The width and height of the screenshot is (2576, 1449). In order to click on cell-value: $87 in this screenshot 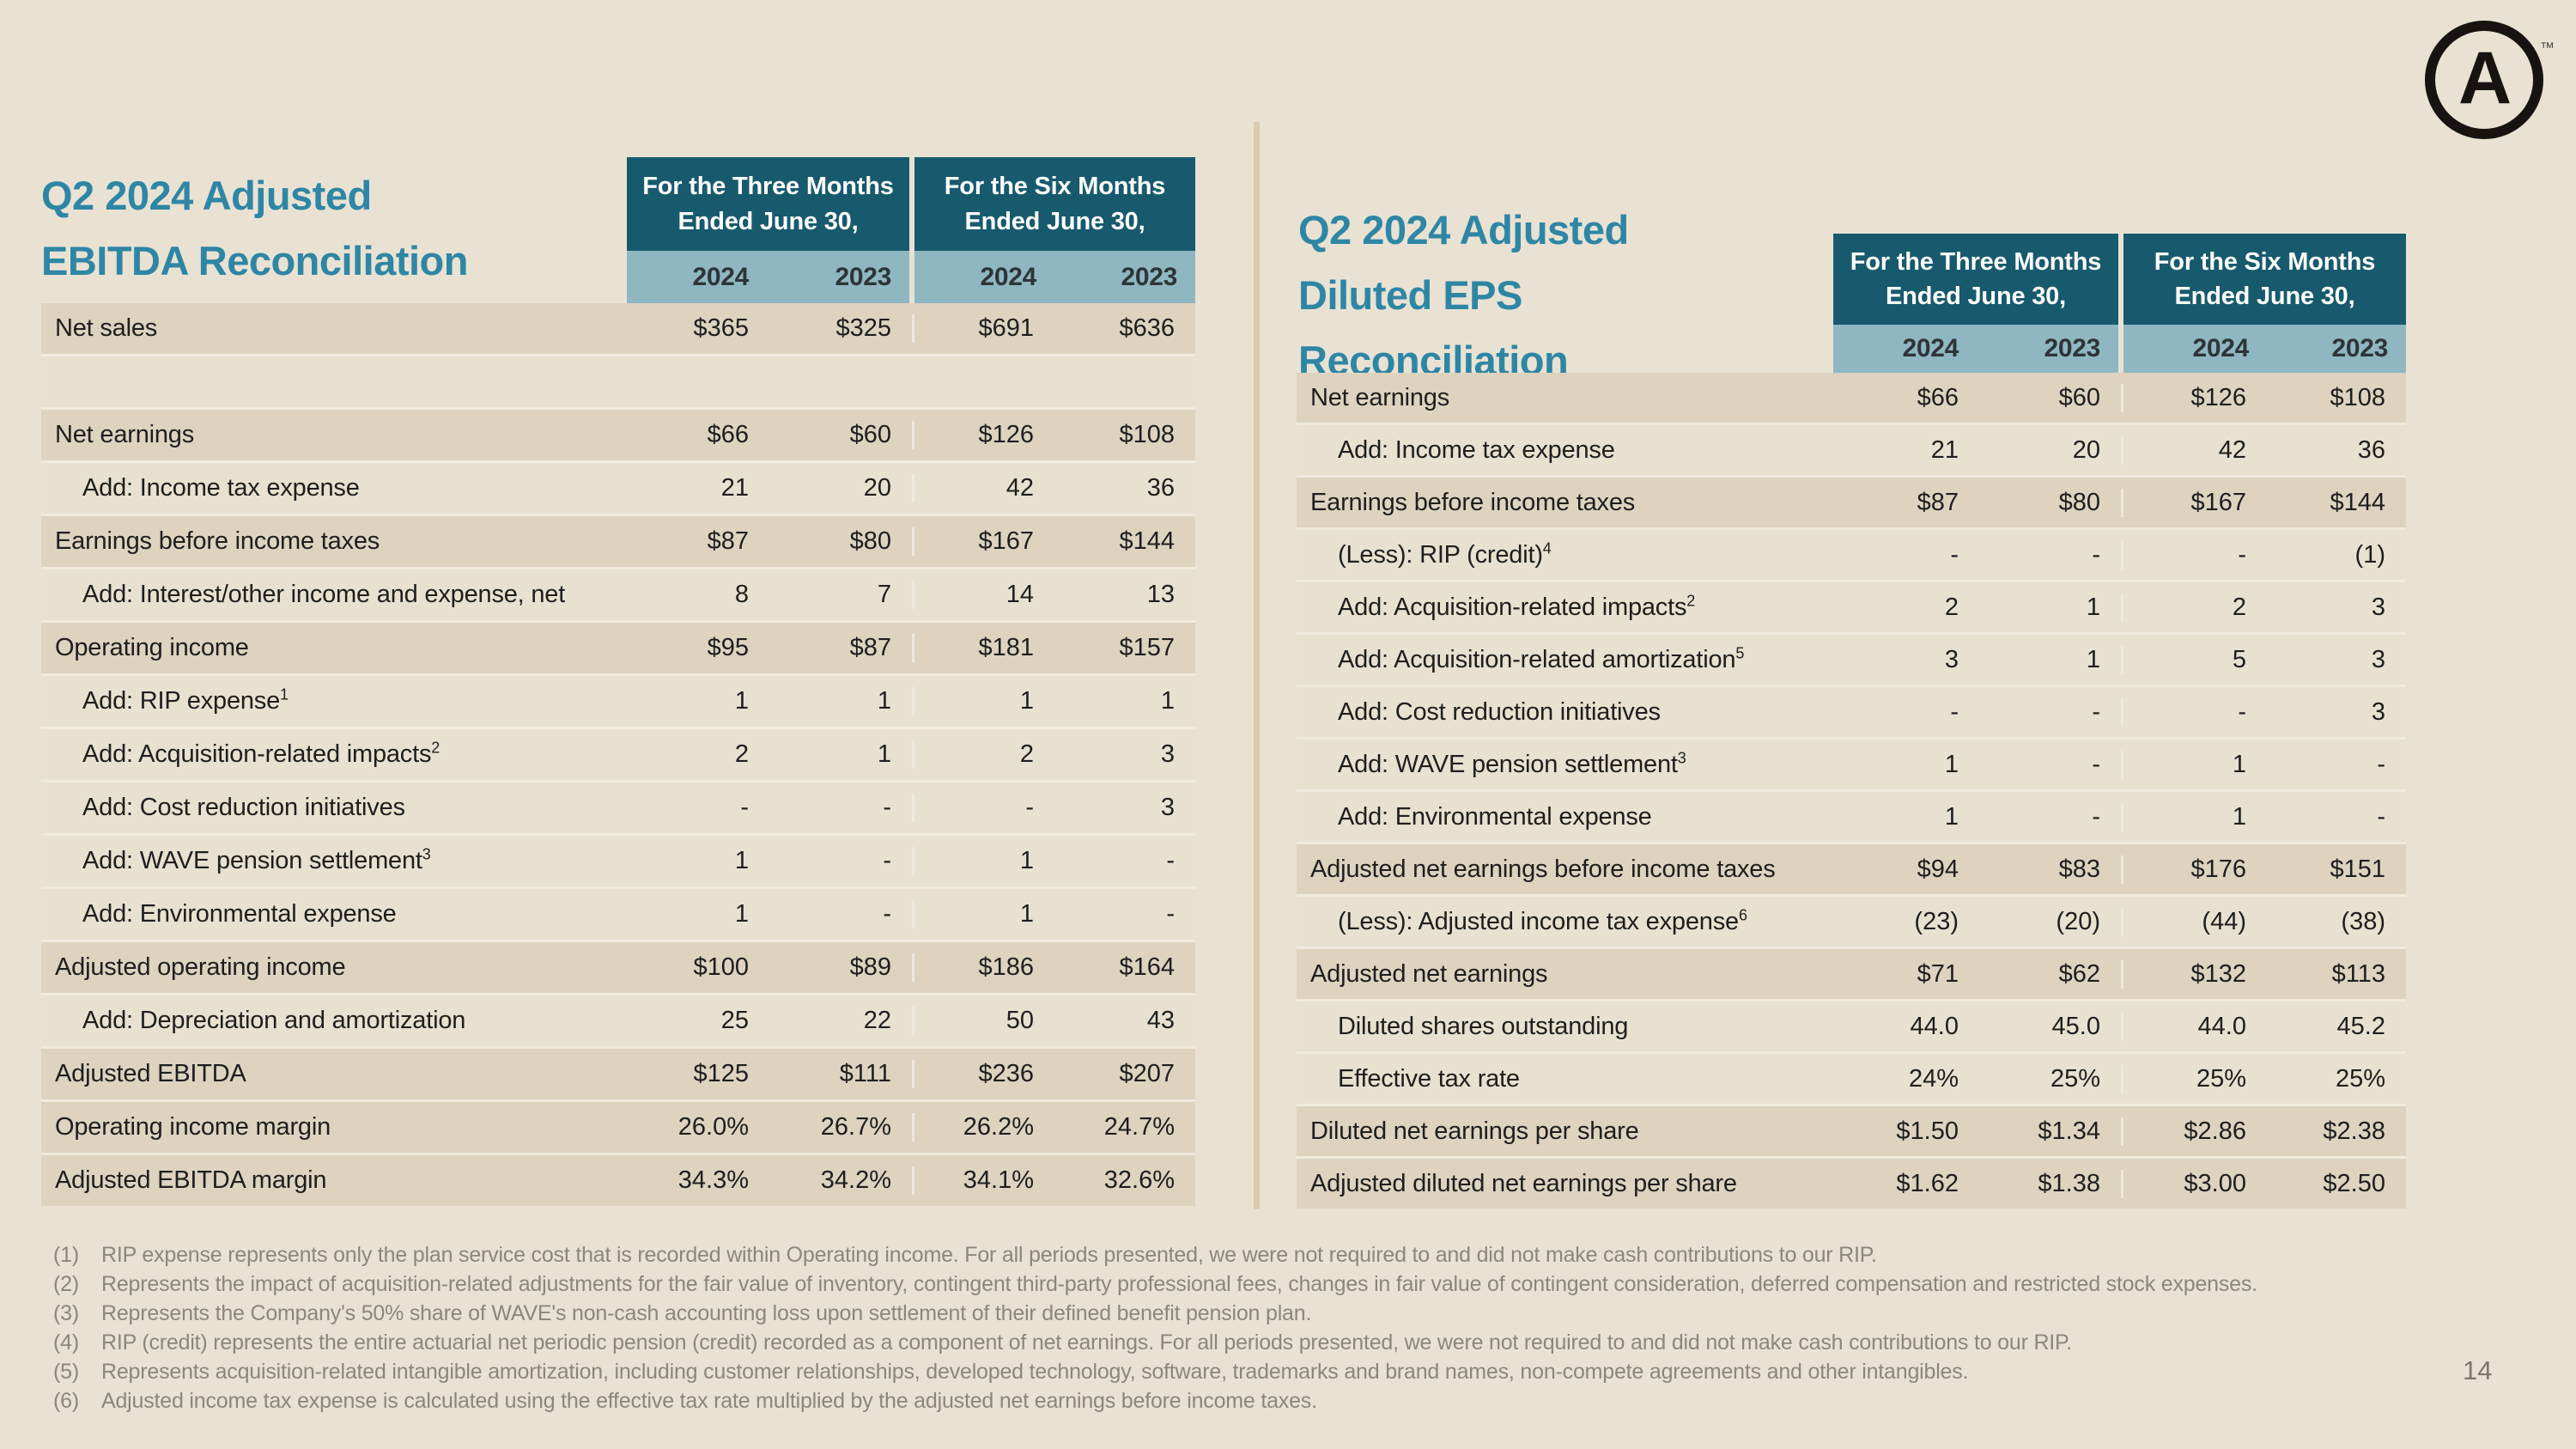, I will do `click(870, 647)`.